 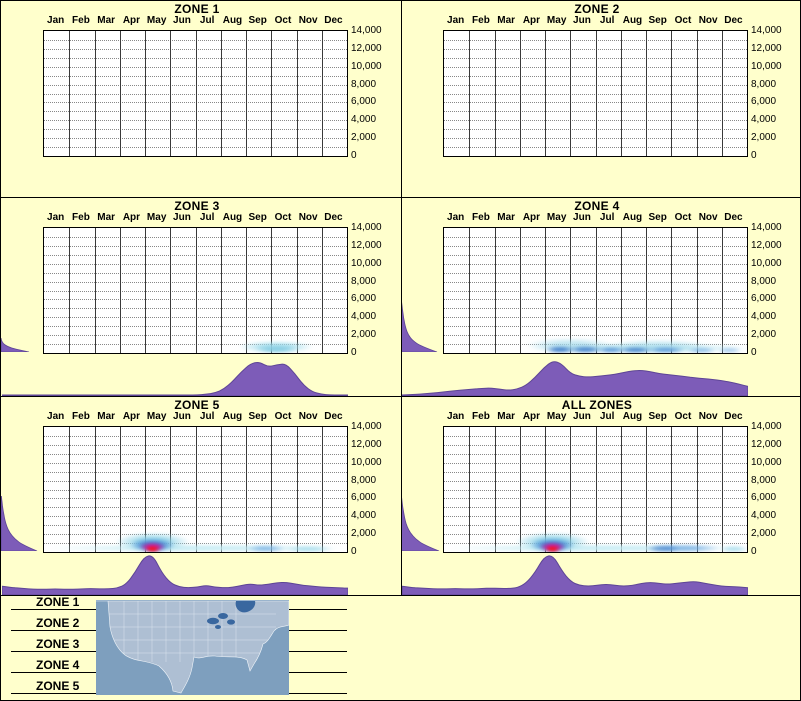 I want to click on month-label: Oct, so click(x=683, y=20).